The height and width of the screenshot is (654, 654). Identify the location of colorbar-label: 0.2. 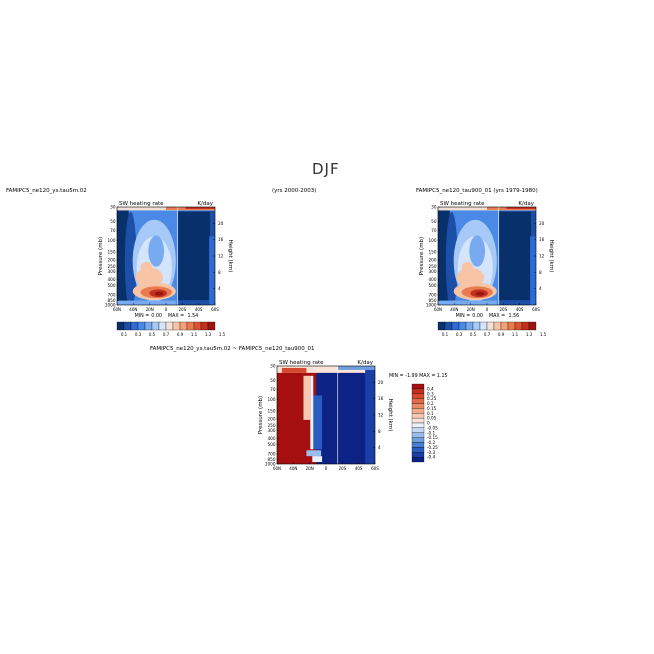
(430, 403).